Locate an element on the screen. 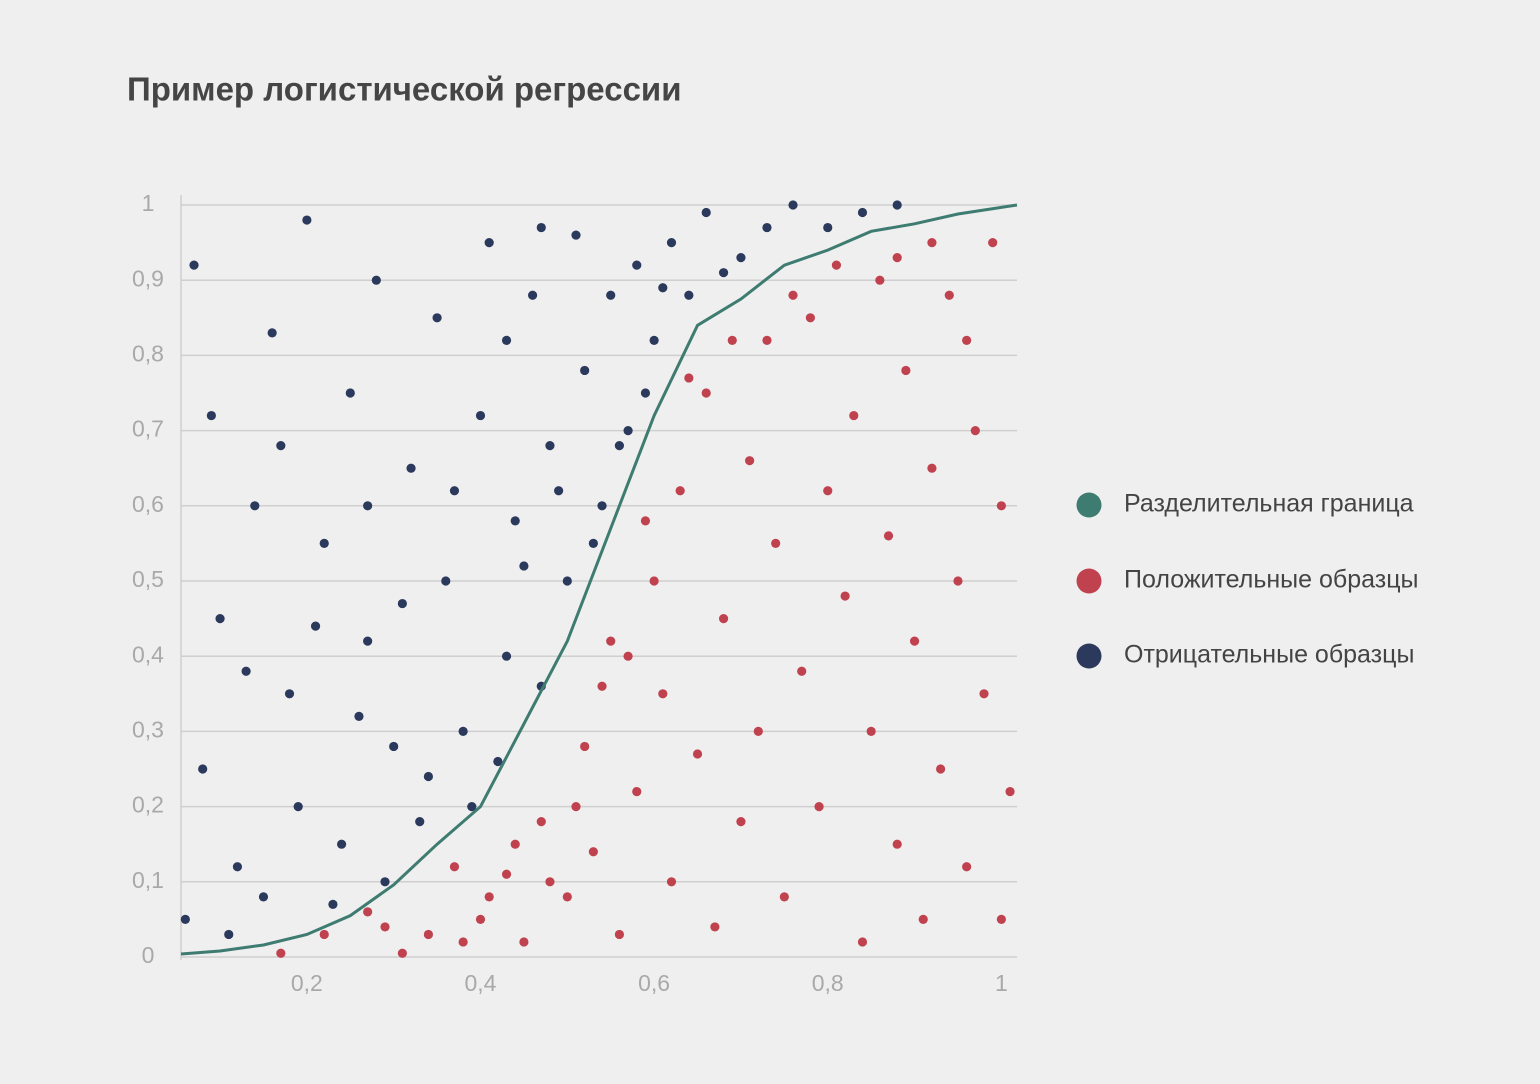  y-tick-label: 0,1 is located at coordinates (148, 880).